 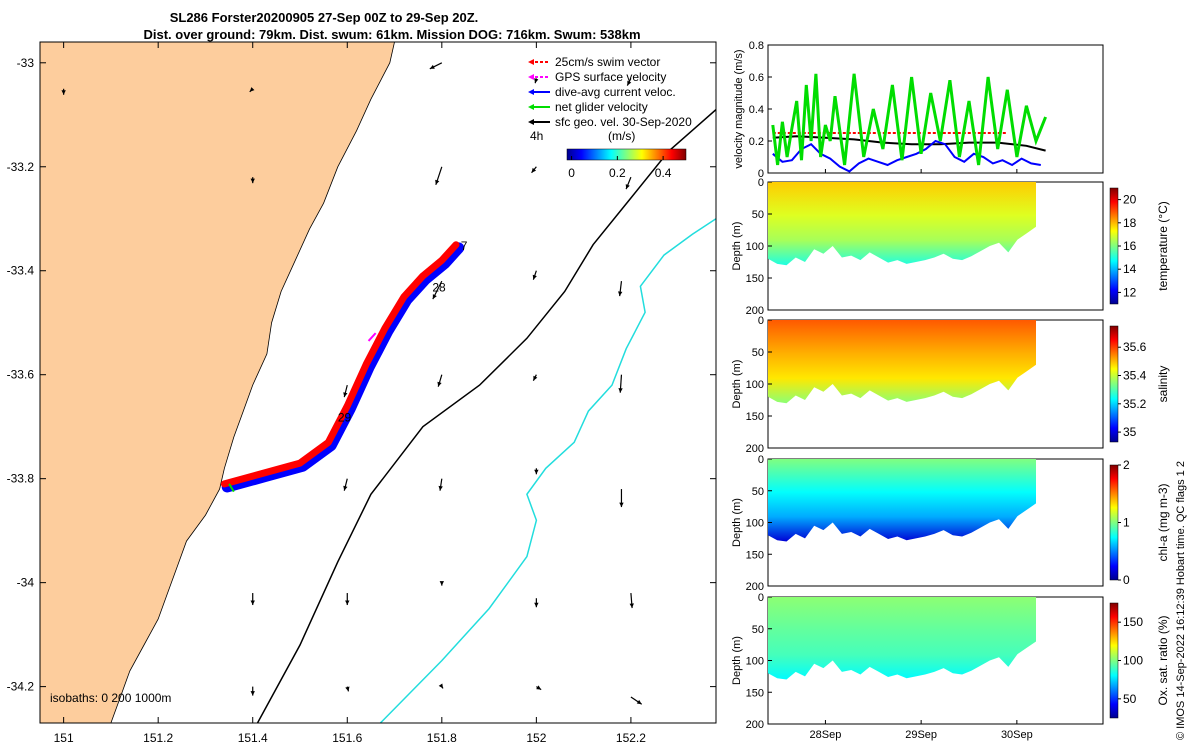 What do you see at coordinates (536, 738) in the screenshot?
I see `x-tick-label: 152` at bounding box center [536, 738].